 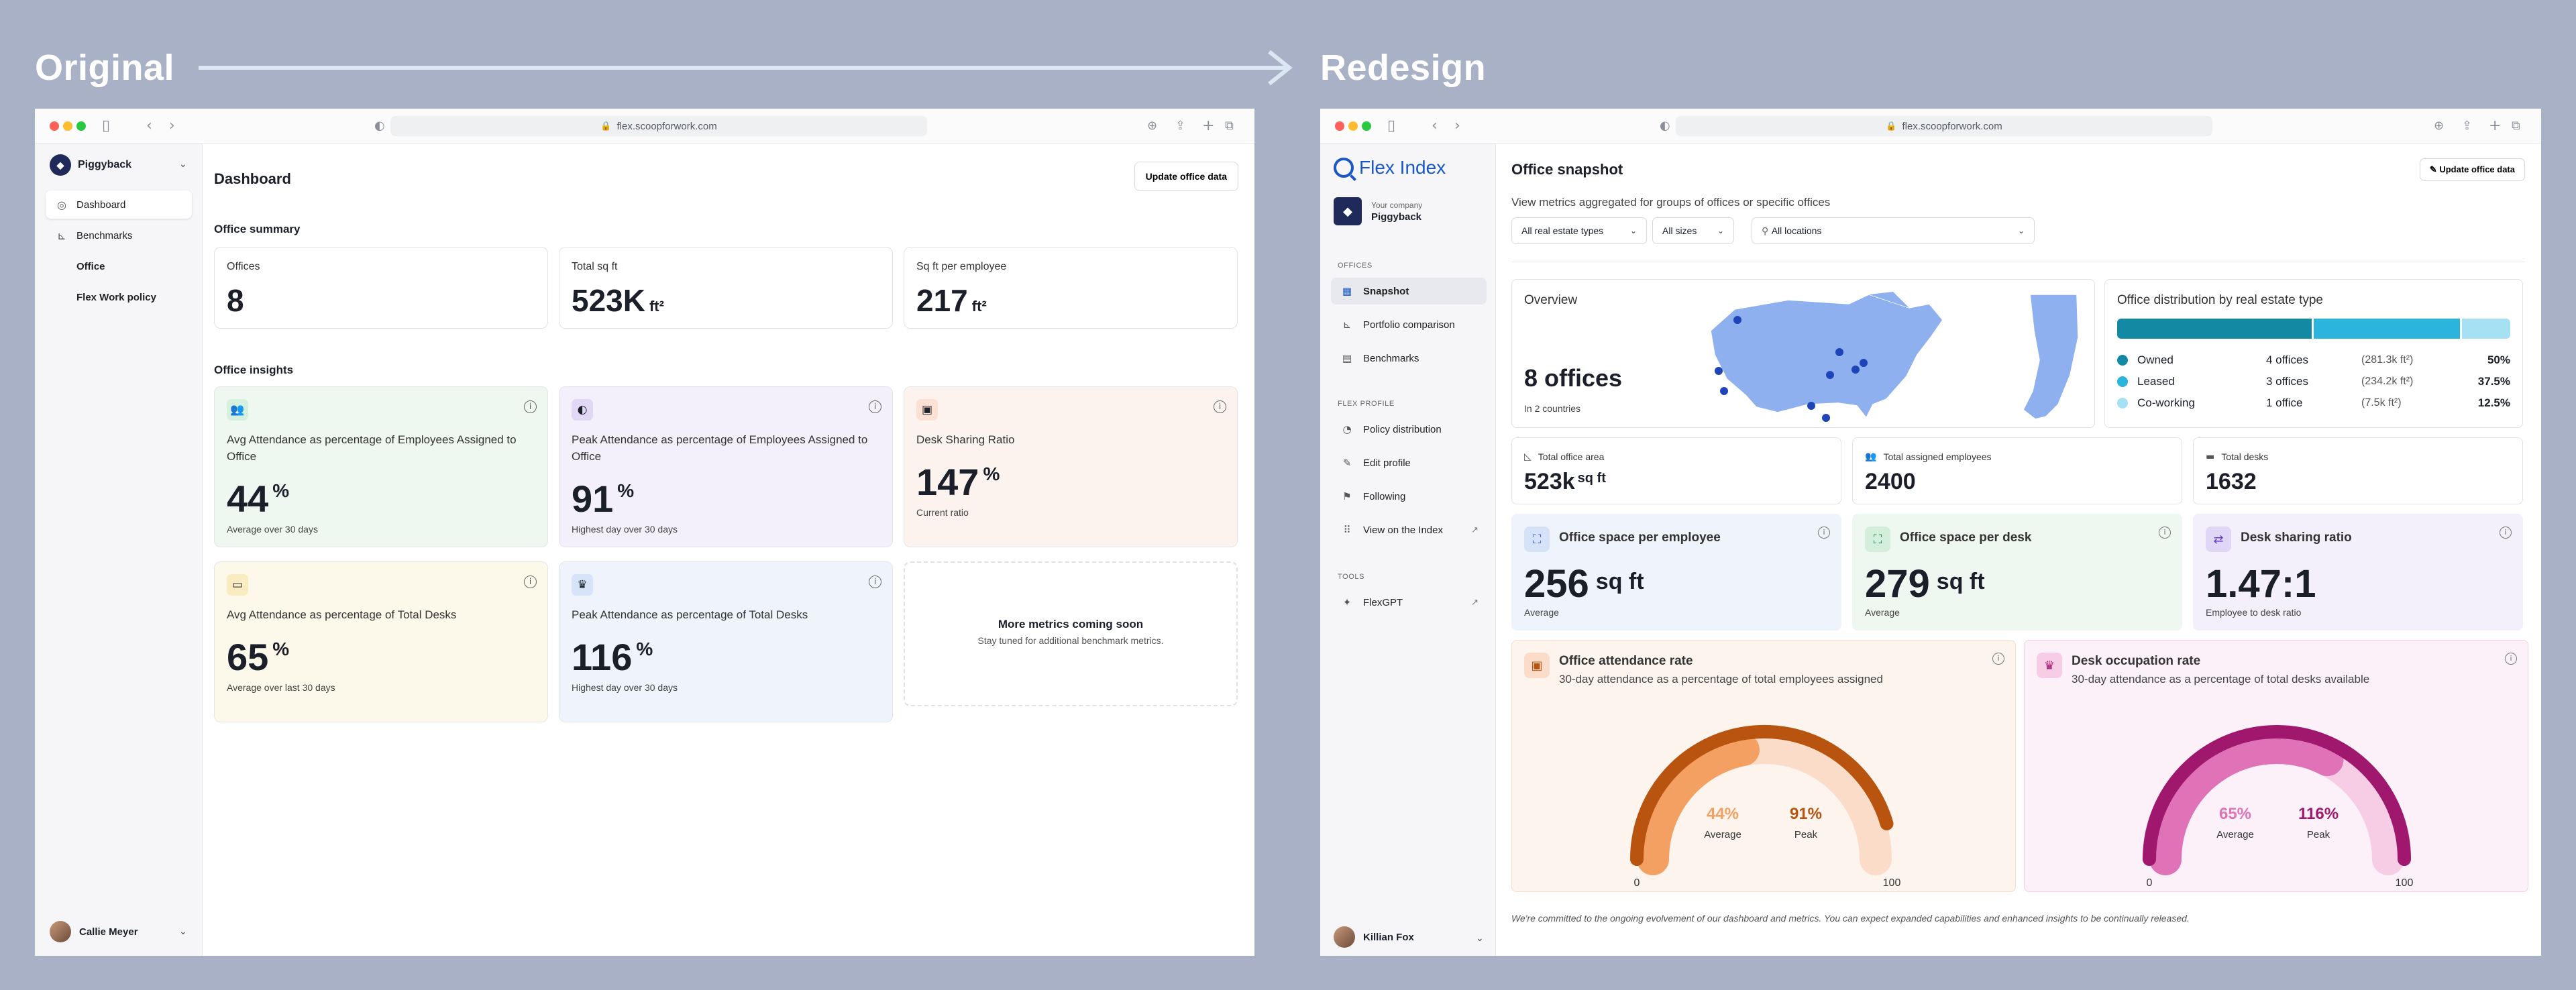 I want to click on gauge-average-label: Average, so click(x=1722, y=835).